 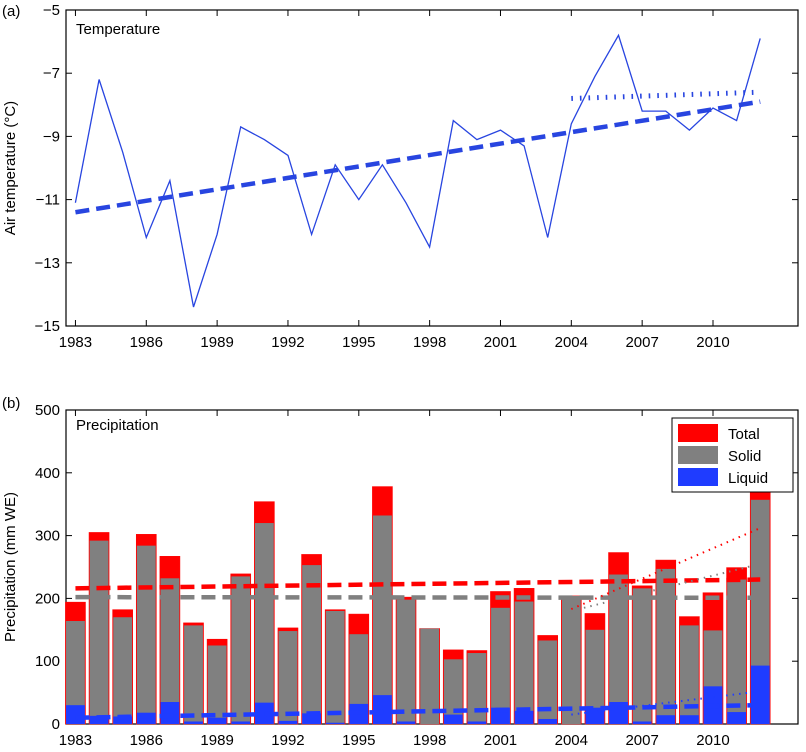 I want to click on temperature-x-tick-label: 1986, so click(x=146, y=342).